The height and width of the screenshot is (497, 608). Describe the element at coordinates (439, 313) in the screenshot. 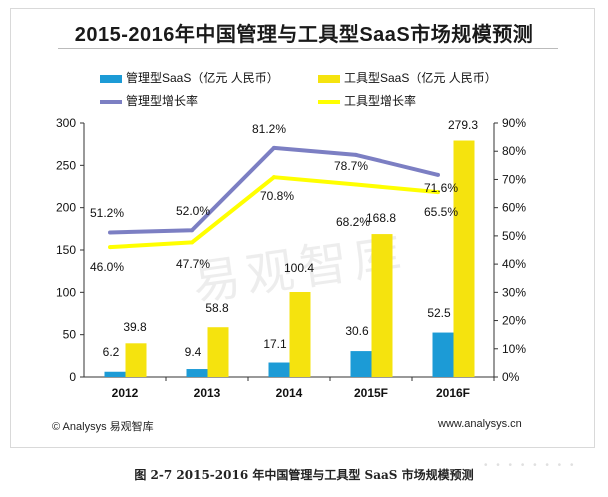

I see `bar-label-mgmt: 52.5` at that location.